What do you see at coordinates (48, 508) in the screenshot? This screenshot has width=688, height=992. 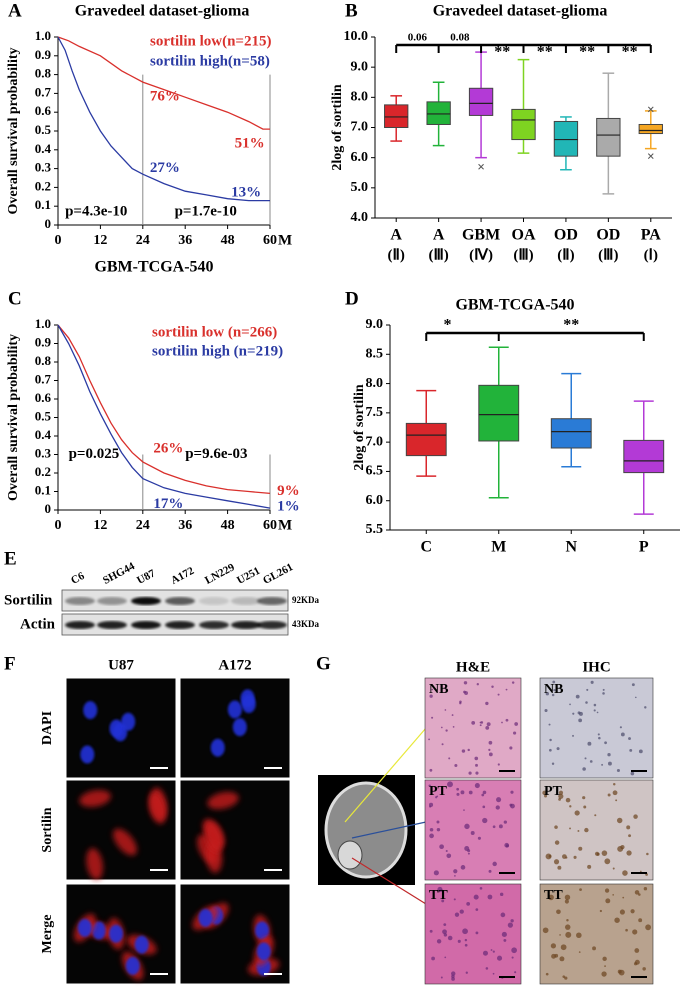 I see `y-tick-label: 0` at bounding box center [48, 508].